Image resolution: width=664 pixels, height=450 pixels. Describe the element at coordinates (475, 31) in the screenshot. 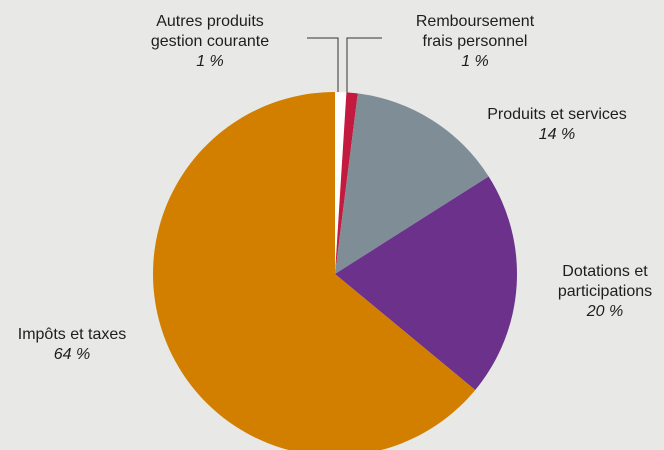

I see `slice-label: Remboursement frais personnel` at that location.